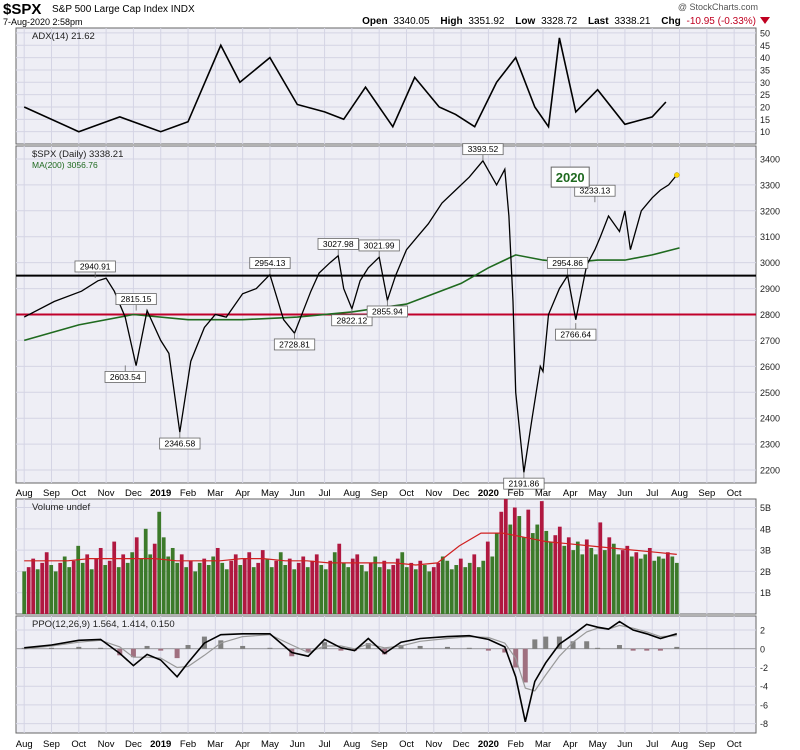 Image resolution: width=800 pixels, height=750 pixels. Describe the element at coordinates (77, 154) in the screenshot. I see `price-panel-title: $SPX (Daily) 3338.21` at that location.